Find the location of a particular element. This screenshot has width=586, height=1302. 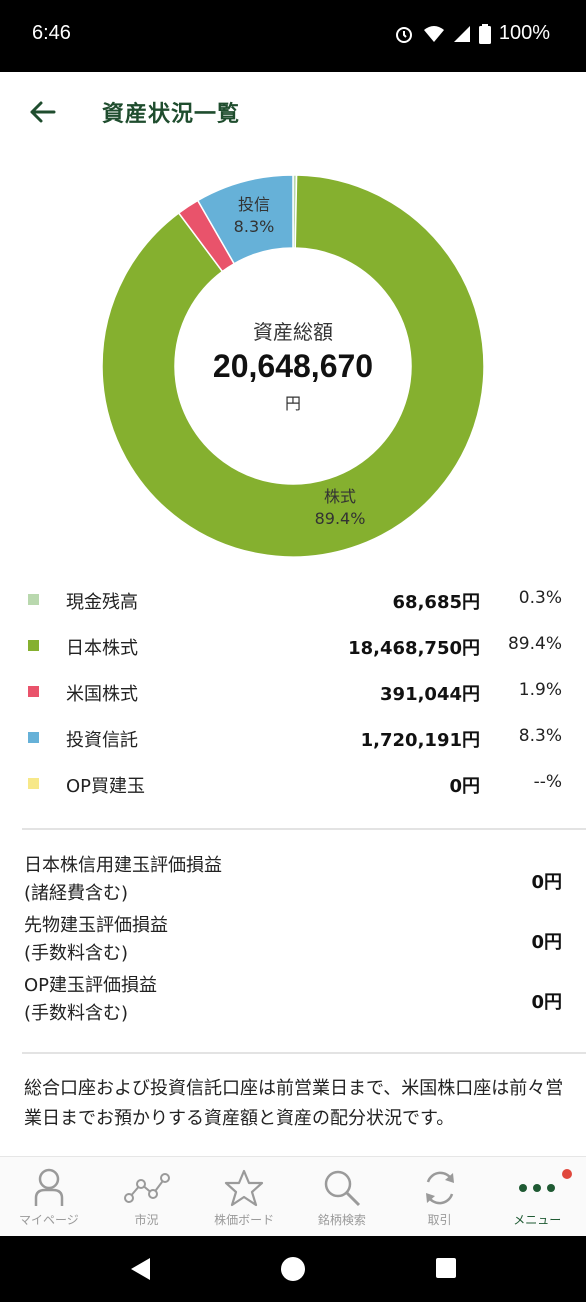

pl-name: 日本株信用建玉評価損益 (諸経費含む) is located at coordinates (244, 880).